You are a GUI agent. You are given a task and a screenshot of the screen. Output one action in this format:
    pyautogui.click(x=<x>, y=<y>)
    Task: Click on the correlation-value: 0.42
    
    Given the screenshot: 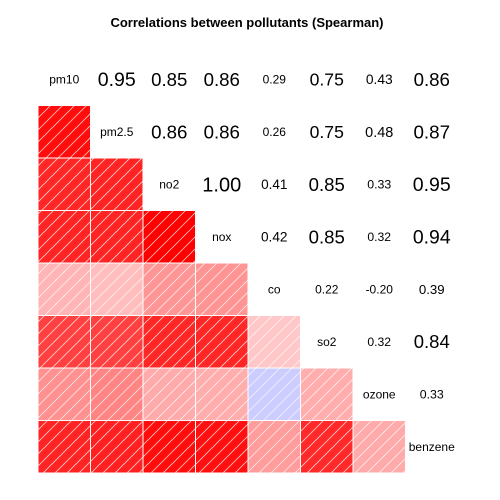 What is the action you would take?
    pyautogui.click(x=274, y=237)
    